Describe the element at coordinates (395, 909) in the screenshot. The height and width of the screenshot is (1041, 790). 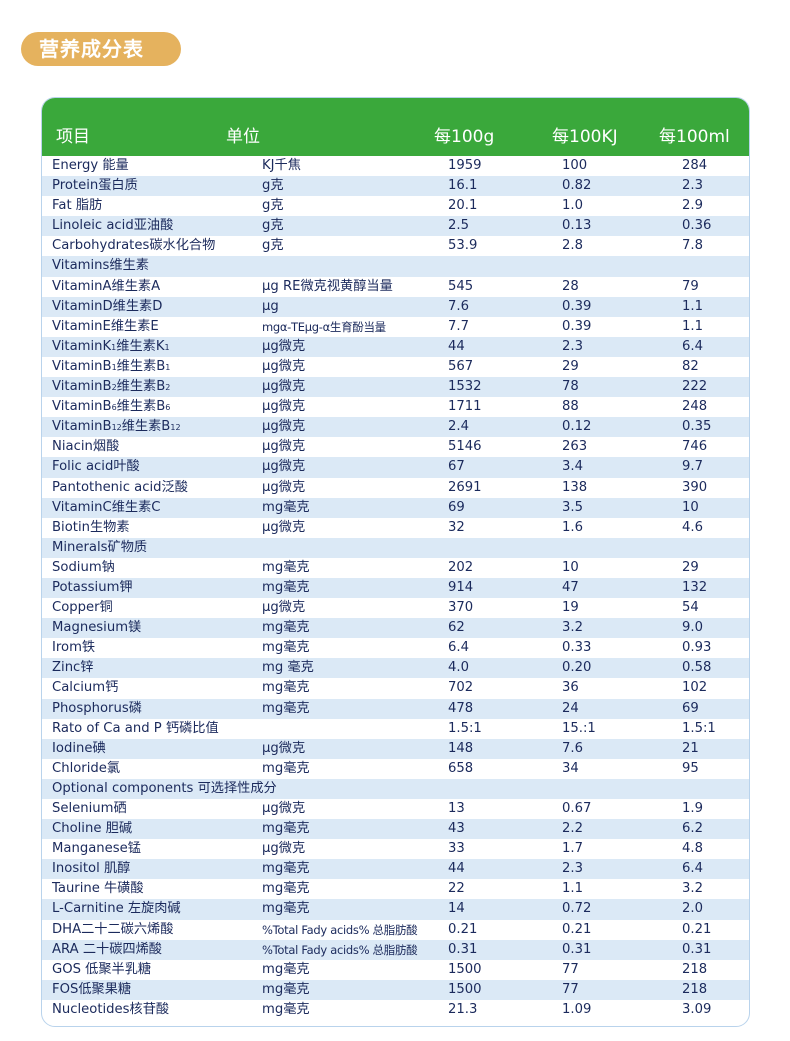
I see `table-row: L-Carnitine 左旋肉碱 mg毫克 14 0.72 2.0` at that location.